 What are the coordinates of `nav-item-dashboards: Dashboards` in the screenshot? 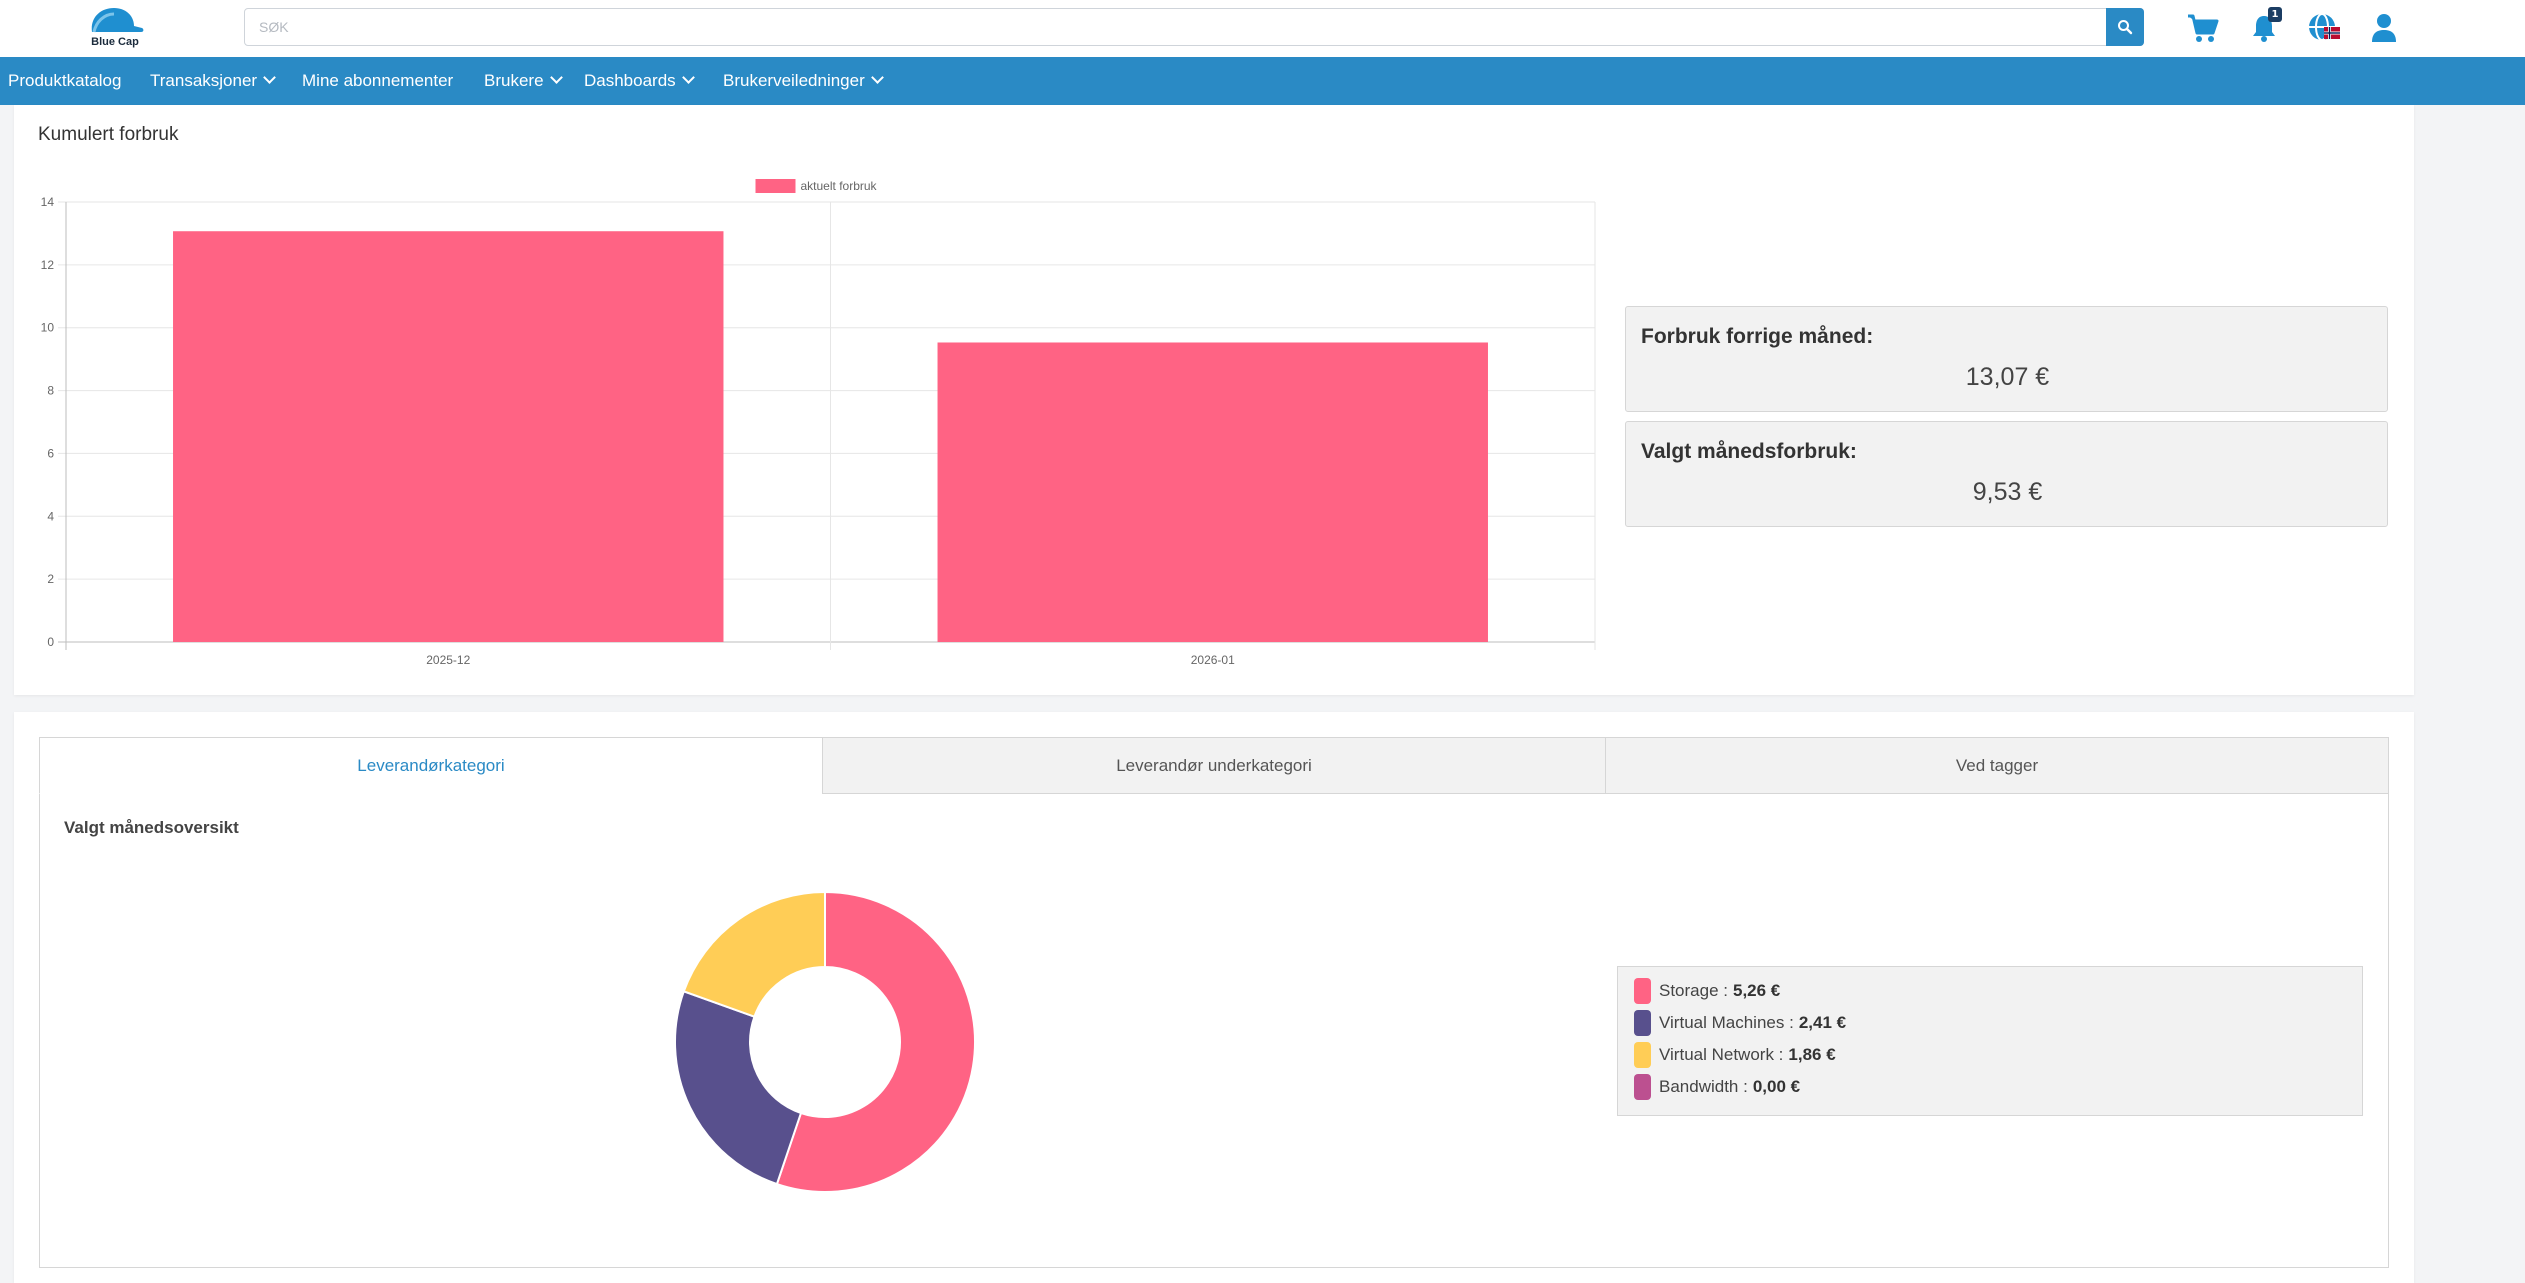 It's located at (639, 81).